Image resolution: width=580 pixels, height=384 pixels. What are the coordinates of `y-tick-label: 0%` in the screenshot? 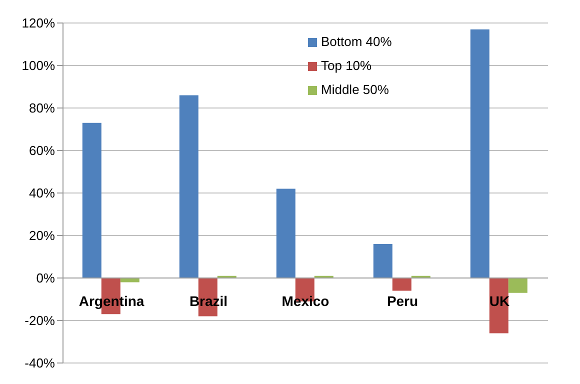 It's located at (46, 278).